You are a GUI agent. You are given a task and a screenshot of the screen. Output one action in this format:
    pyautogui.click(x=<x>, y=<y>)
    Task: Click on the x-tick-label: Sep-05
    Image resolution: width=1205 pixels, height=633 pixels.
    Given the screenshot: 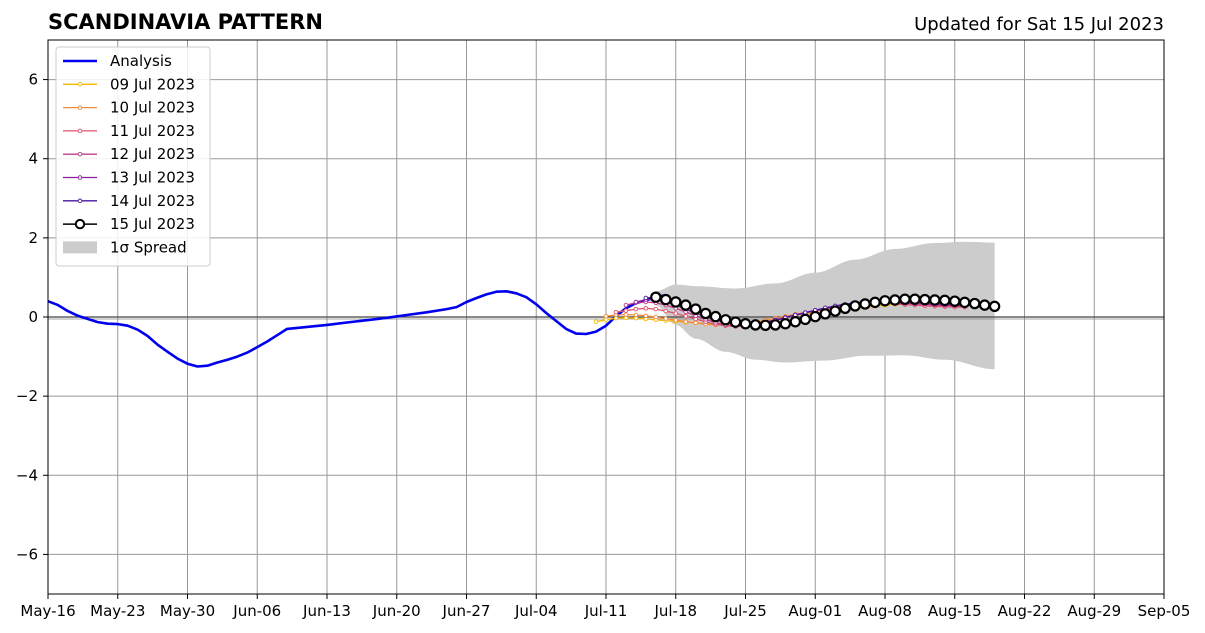 What is the action you would take?
    pyautogui.click(x=1164, y=611)
    